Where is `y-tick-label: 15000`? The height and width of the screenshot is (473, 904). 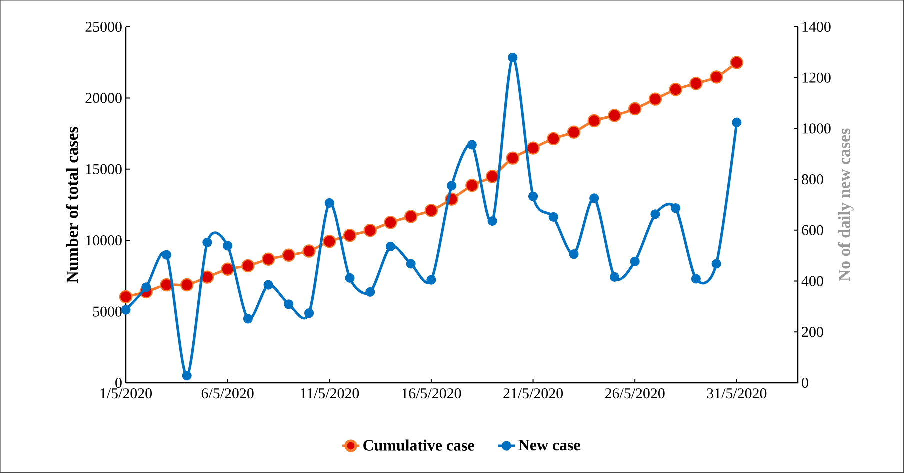 y-tick-label: 15000 is located at coordinates (104, 169).